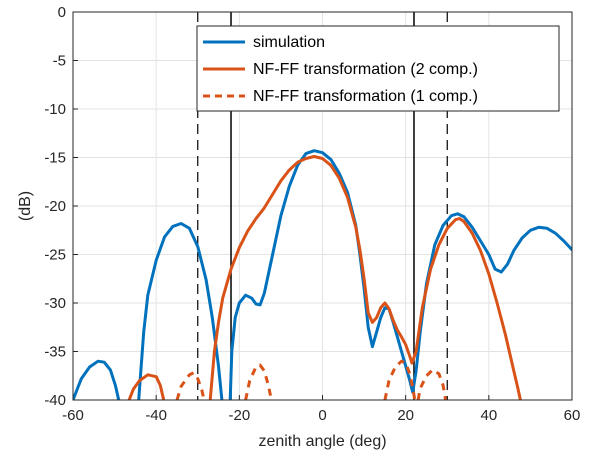 The image size is (596, 460). Describe the element at coordinates (239, 415) in the screenshot. I see `x-tick-label: -20` at that location.